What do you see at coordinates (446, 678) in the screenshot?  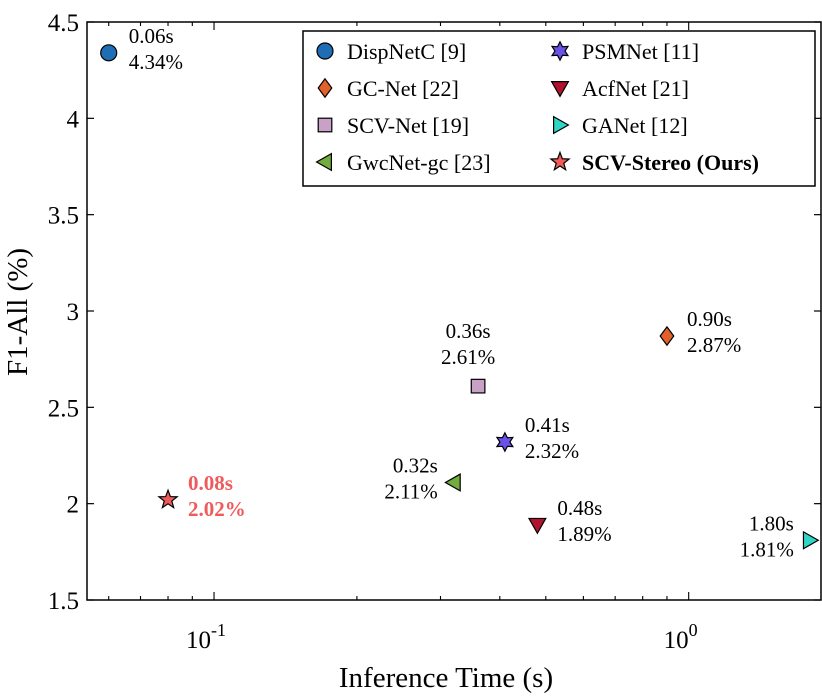 I see `x-axis-label: Inference Time (s)` at bounding box center [446, 678].